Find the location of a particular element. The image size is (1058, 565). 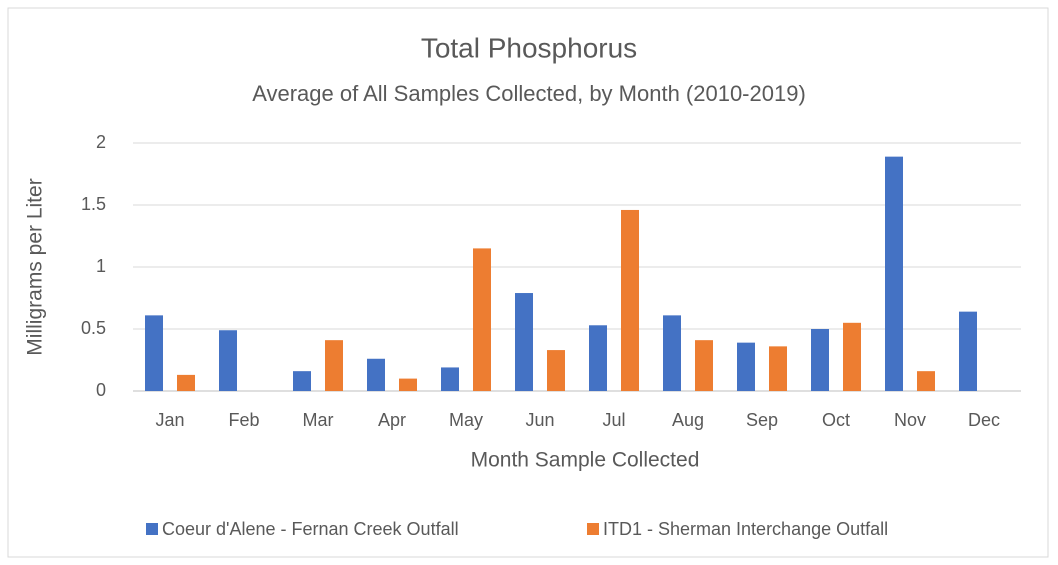

x-tick-label: Mar is located at coordinates (318, 420).